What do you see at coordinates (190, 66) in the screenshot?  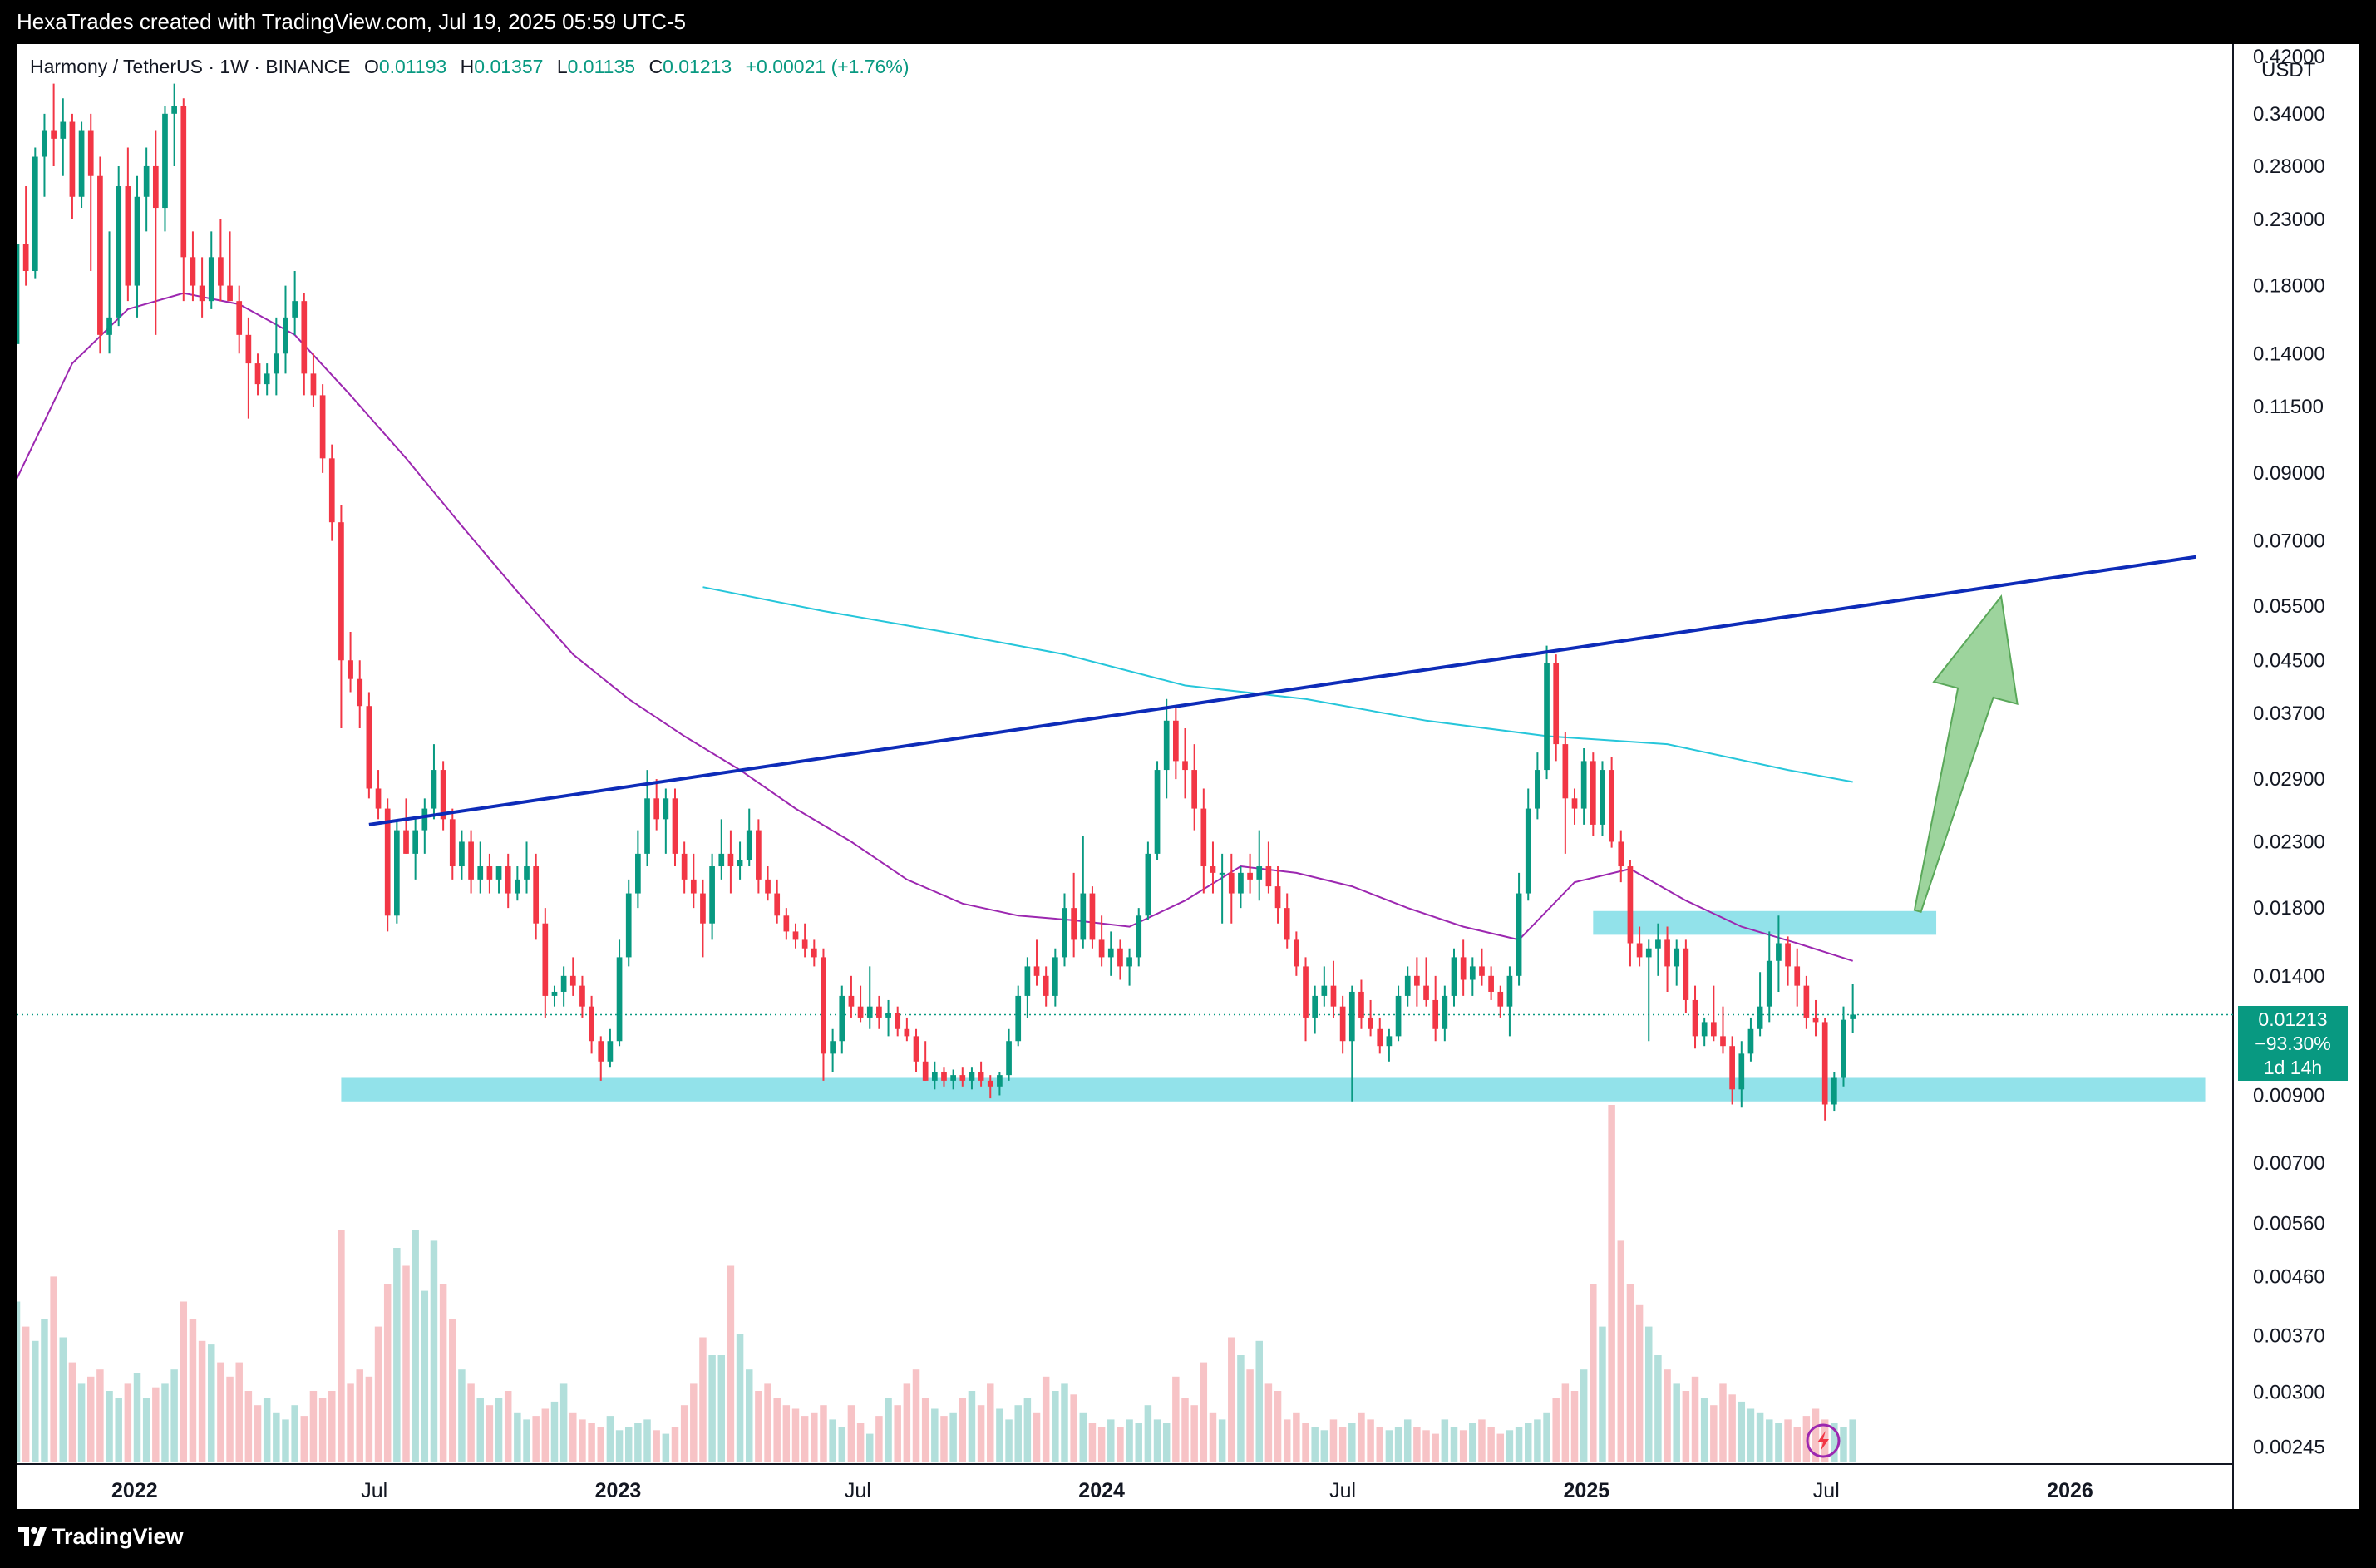 I see `symbol-name: Harmony / TetherUS · 1W · BINANCE` at bounding box center [190, 66].